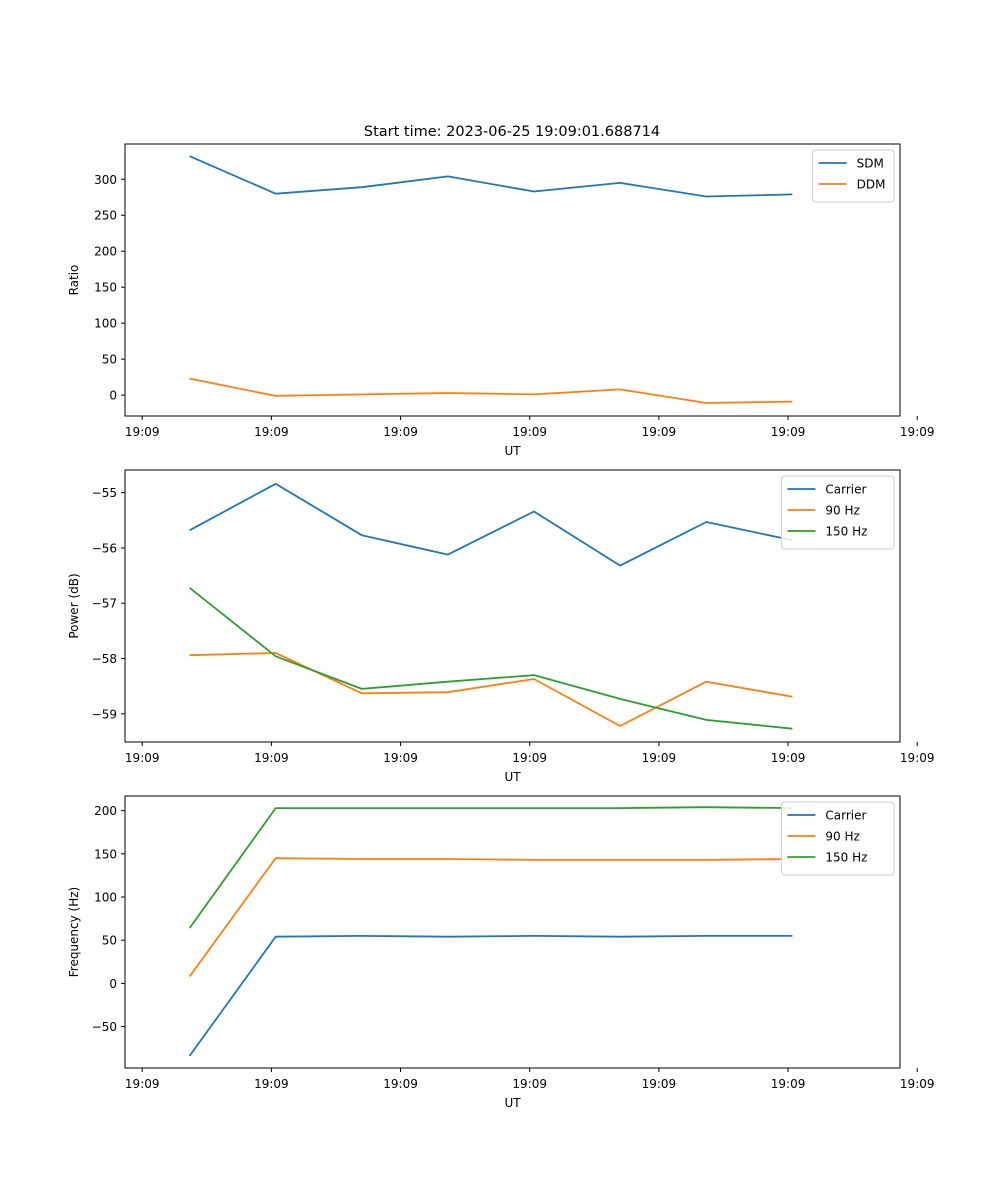  Describe the element at coordinates (105, 216) in the screenshot. I see `y-tick-label: 250` at that location.